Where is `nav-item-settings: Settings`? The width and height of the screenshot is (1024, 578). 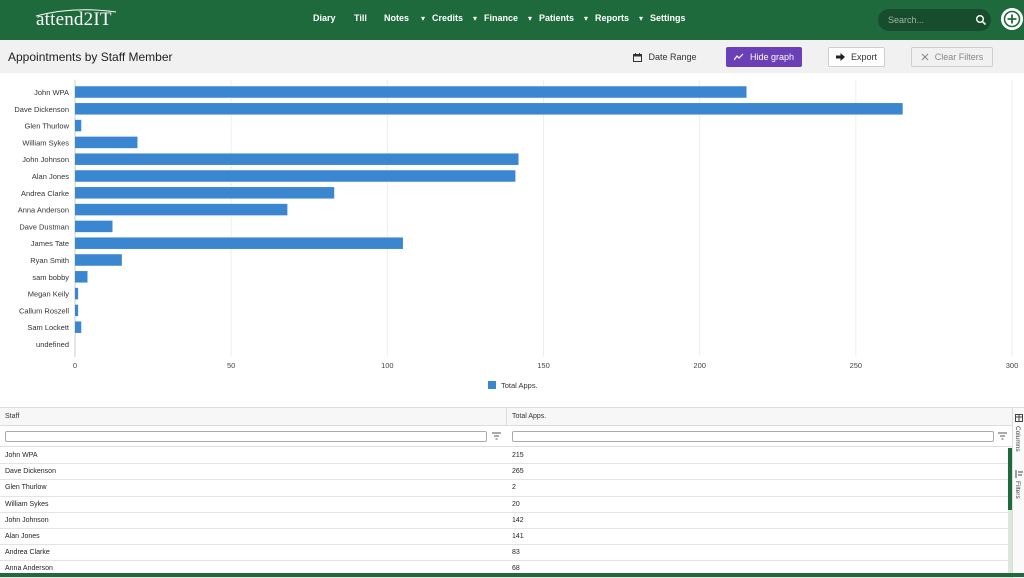 nav-item-settings: Settings is located at coordinates (662, 18).